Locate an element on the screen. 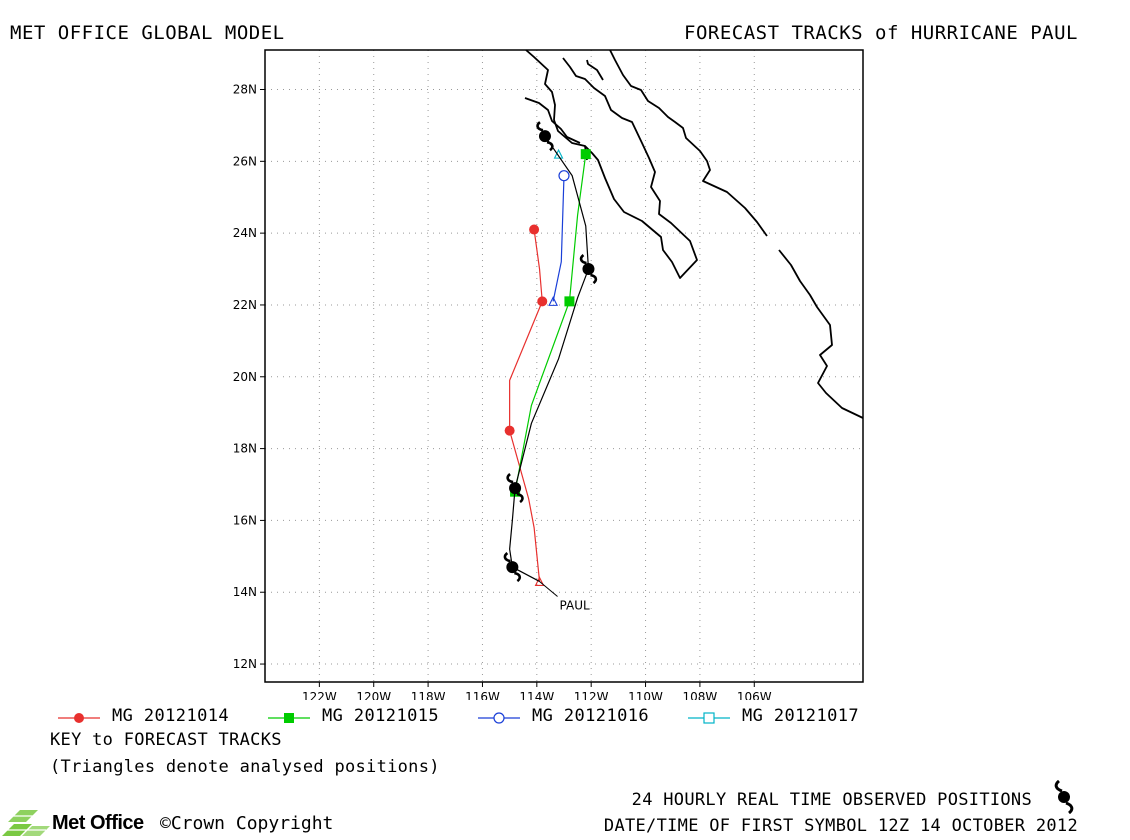 Image resolution: width=1130 pixels, height=840 pixels. y-tick-label: 26N is located at coordinates (245, 161).